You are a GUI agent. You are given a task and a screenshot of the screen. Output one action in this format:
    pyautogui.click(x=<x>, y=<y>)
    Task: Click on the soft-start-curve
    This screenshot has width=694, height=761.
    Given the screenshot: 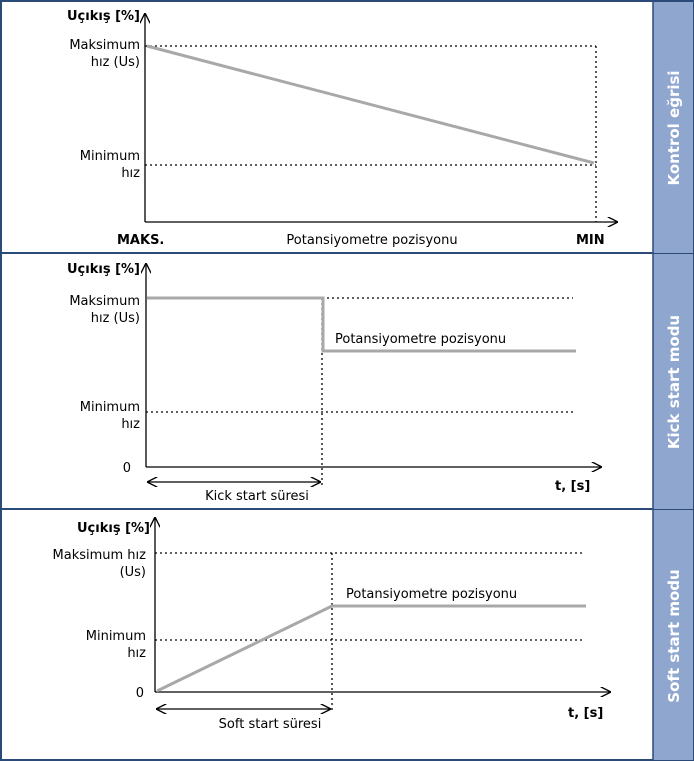 What is the action you would take?
    pyautogui.click(x=371, y=648)
    